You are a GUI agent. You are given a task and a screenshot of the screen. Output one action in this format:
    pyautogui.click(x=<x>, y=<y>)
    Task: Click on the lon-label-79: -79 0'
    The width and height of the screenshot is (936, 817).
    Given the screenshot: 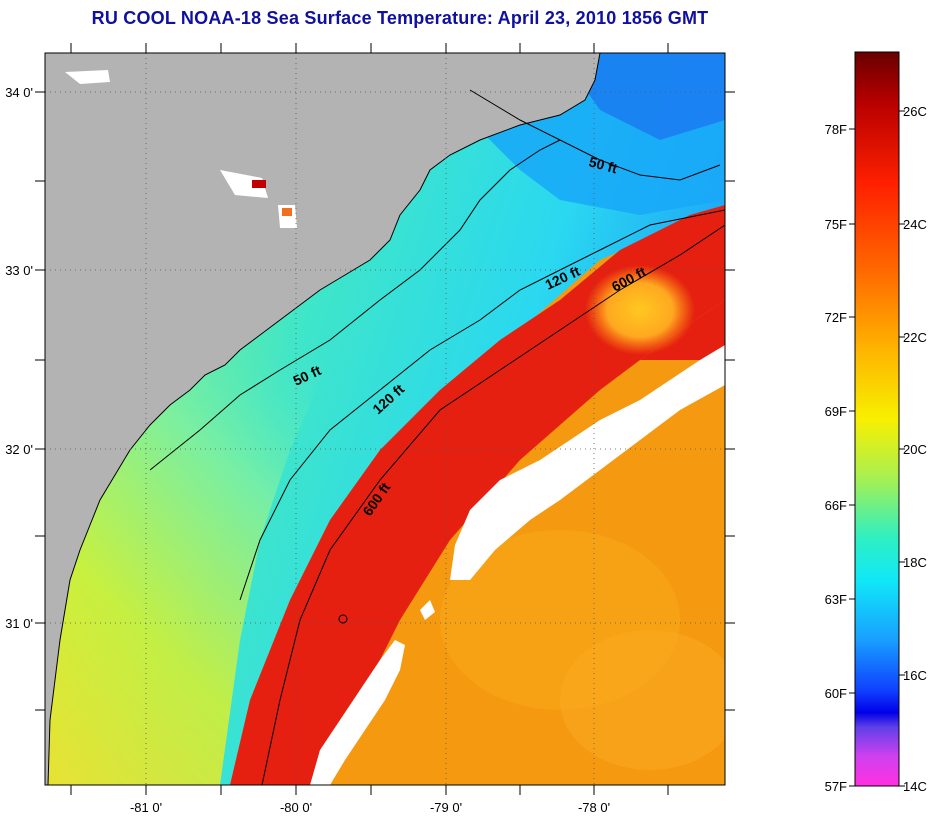 What is the action you would take?
    pyautogui.click(x=446, y=807)
    